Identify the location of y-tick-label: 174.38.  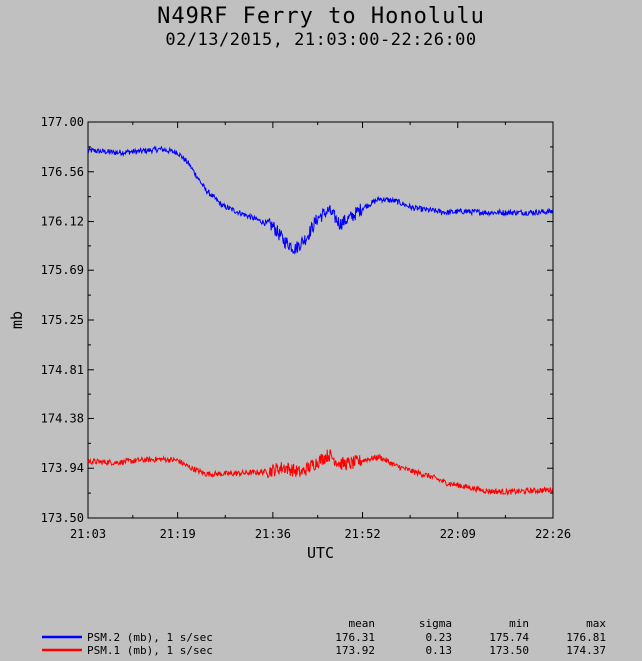
(62, 418).